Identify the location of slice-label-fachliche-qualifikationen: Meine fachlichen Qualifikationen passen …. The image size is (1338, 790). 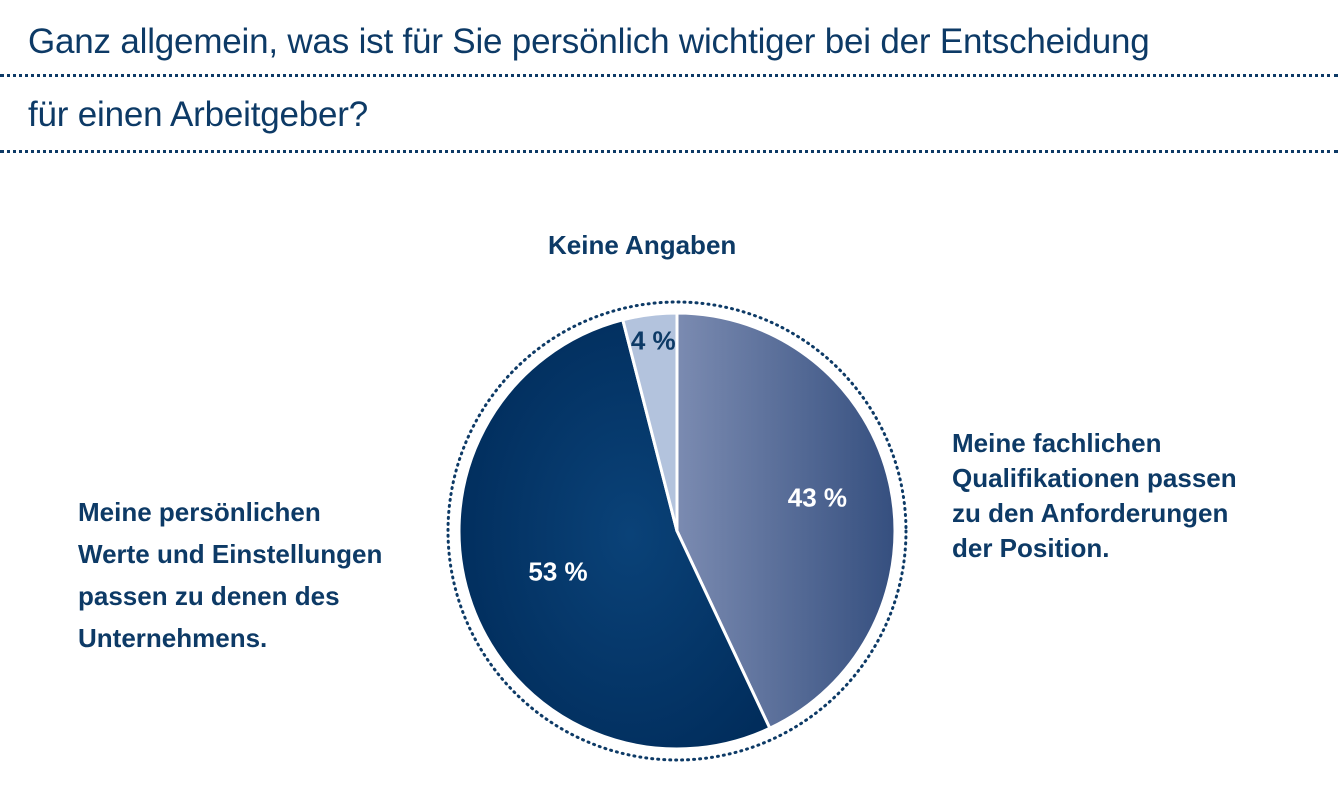
(1132, 496).